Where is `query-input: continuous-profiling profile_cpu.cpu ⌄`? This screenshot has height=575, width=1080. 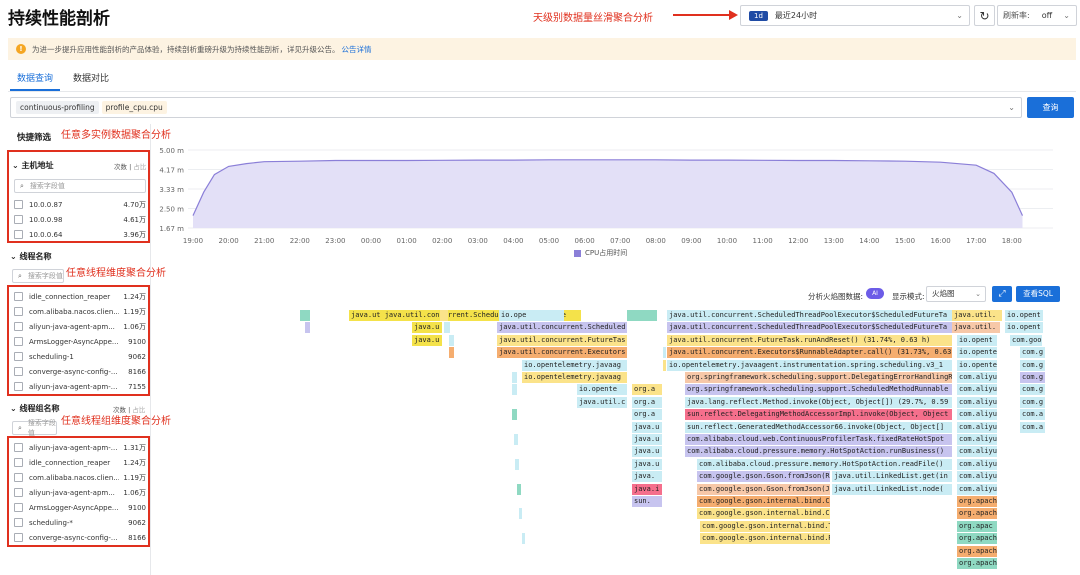 query-input: continuous-profiling profile_cpu.cpu ⌄ is located at coordinates (516, 107).